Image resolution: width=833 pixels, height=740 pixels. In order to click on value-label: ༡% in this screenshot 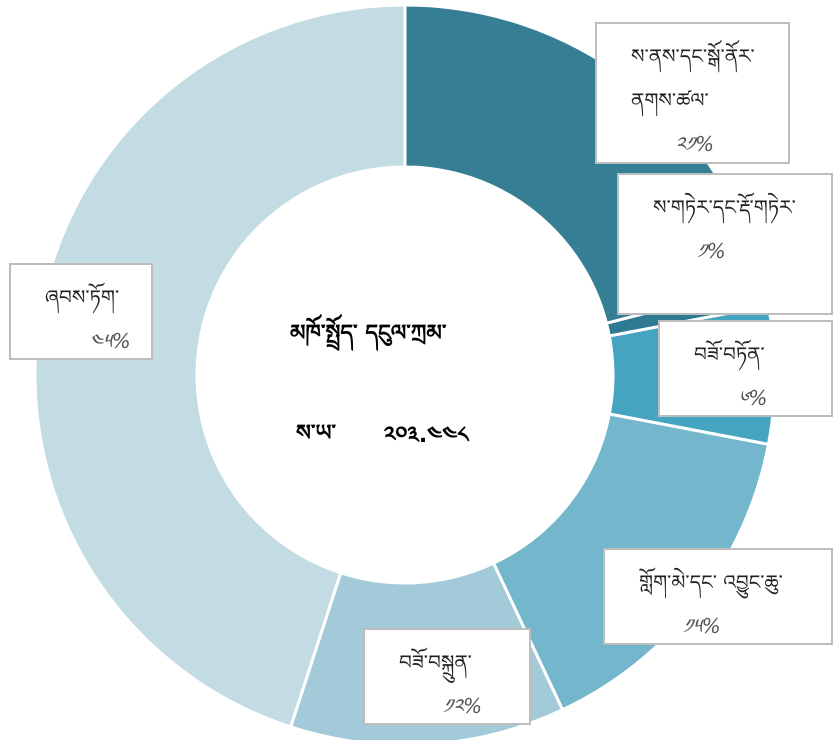, I will do `click(711, 251)`.